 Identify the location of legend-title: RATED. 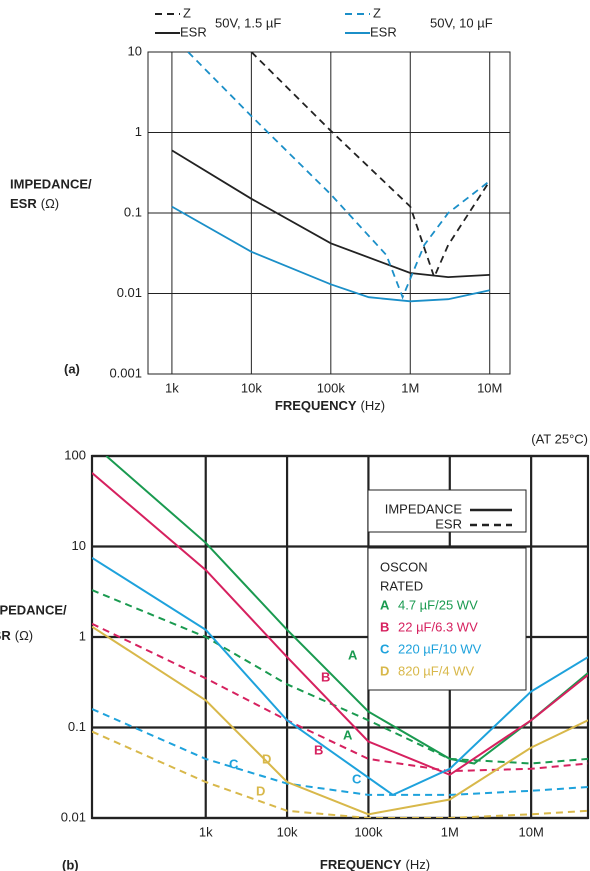
(401, 585).